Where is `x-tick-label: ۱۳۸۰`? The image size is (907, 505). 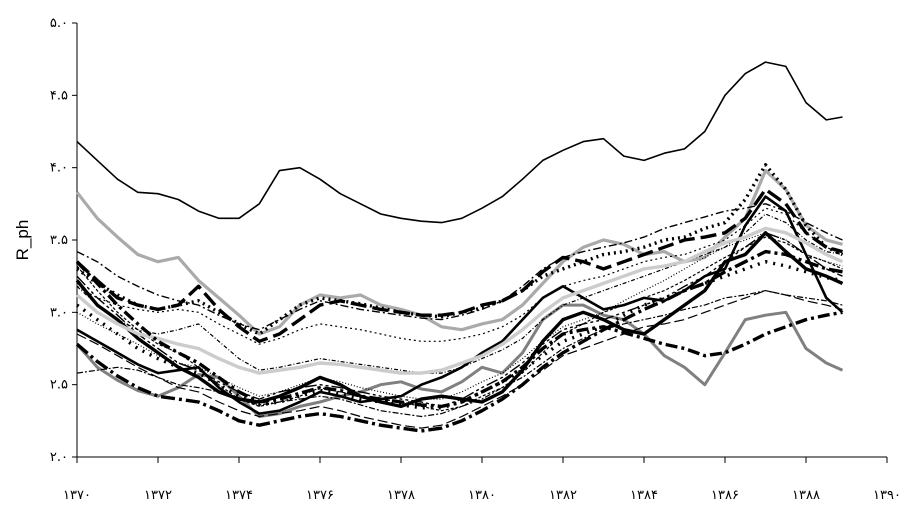 x-tick-label: ۱۳۸۰ is located at coordinates (482, 495).